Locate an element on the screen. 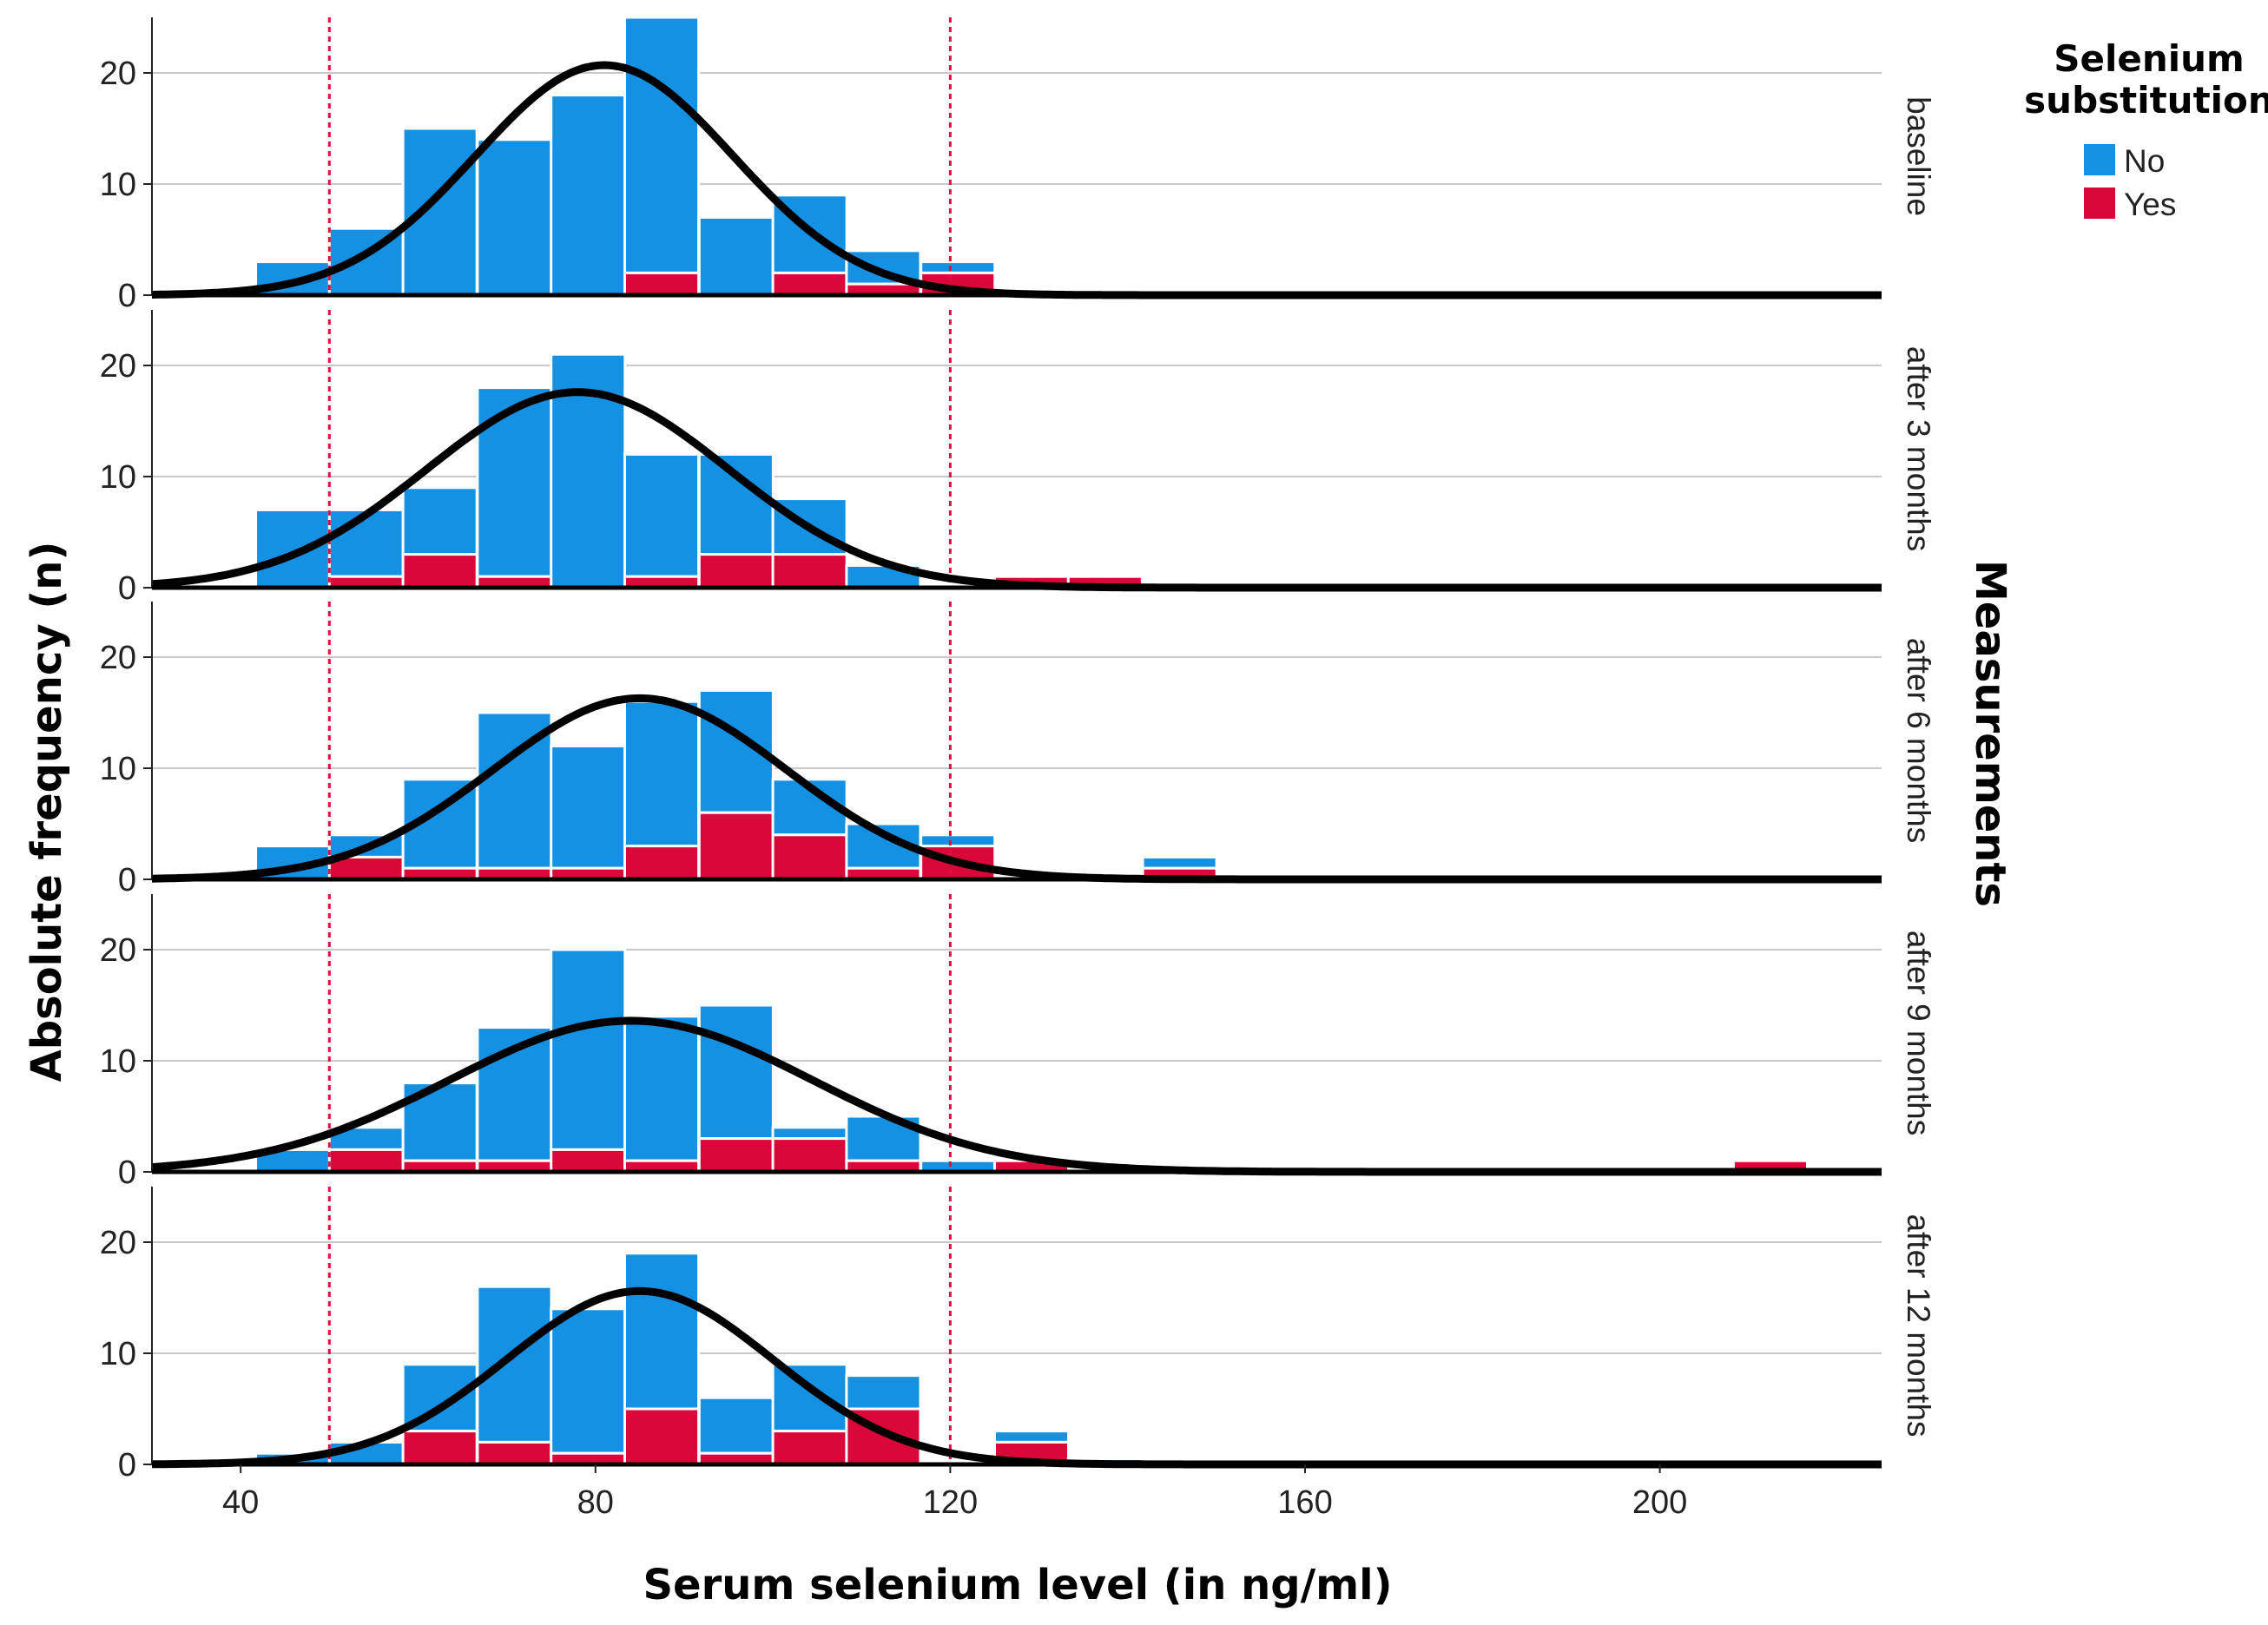 This screenshot has height=1625, width=2268. legend-label-yes: Yes is located at coordinates (2150, 204).